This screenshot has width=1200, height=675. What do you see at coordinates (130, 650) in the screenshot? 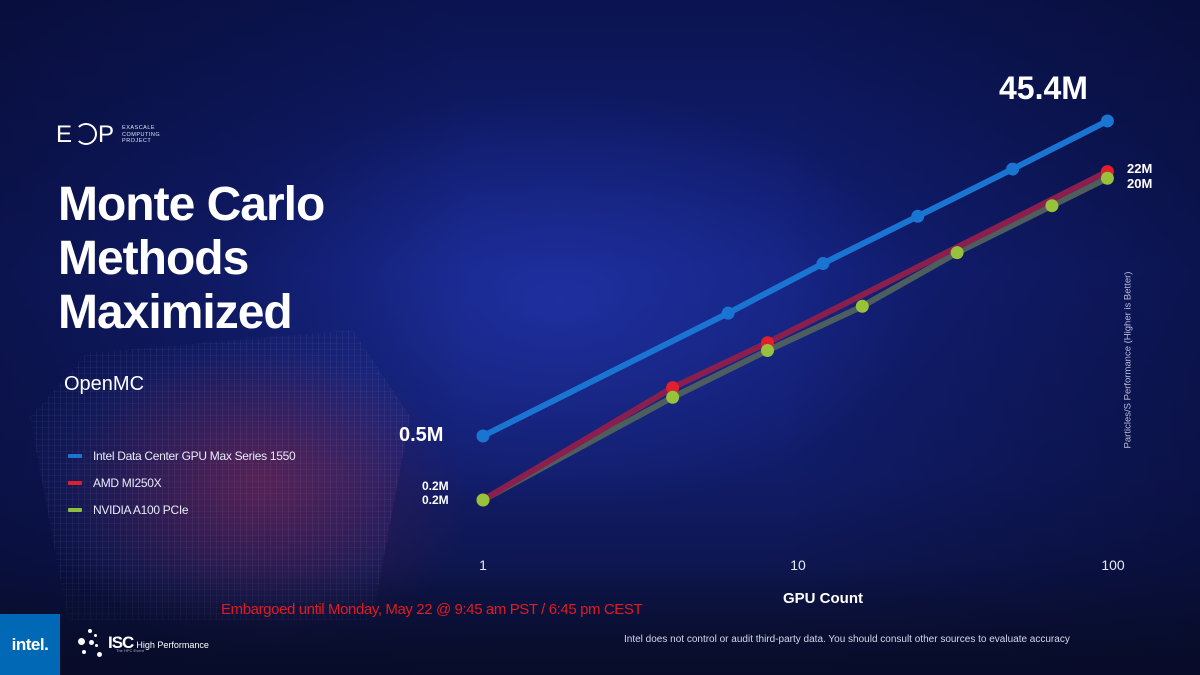
I see `isc-small-text: The HPC Event` at bounding box center [130, 650].